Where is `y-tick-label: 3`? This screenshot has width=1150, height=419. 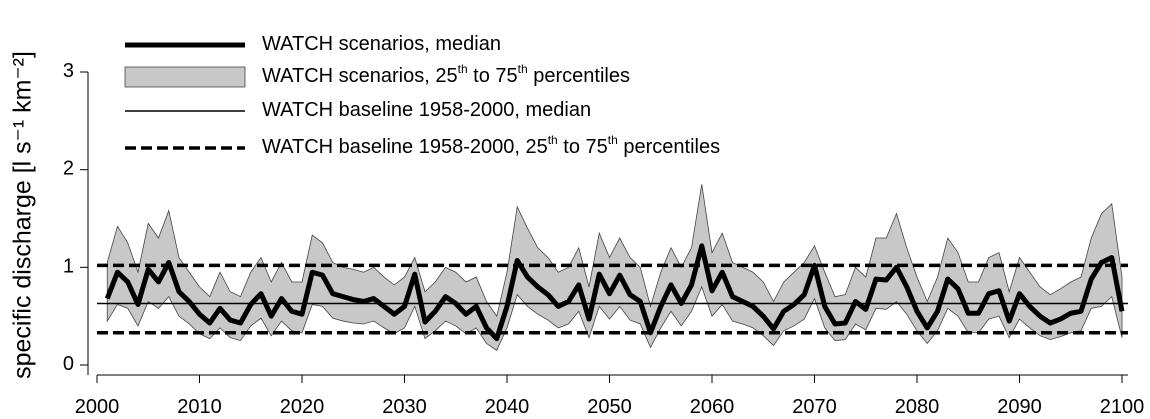
y-tick-label: 3 is located at coordinates (68, 71).